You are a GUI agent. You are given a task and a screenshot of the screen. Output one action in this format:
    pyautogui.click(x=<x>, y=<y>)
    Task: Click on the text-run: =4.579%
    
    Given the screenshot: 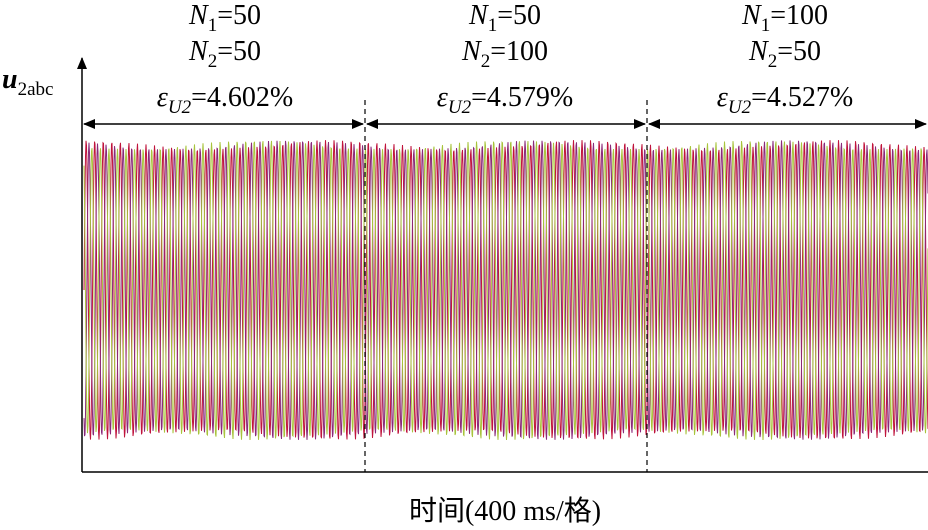 What is the action you would take?
    pyautogui.click(x=522, y=97)
    